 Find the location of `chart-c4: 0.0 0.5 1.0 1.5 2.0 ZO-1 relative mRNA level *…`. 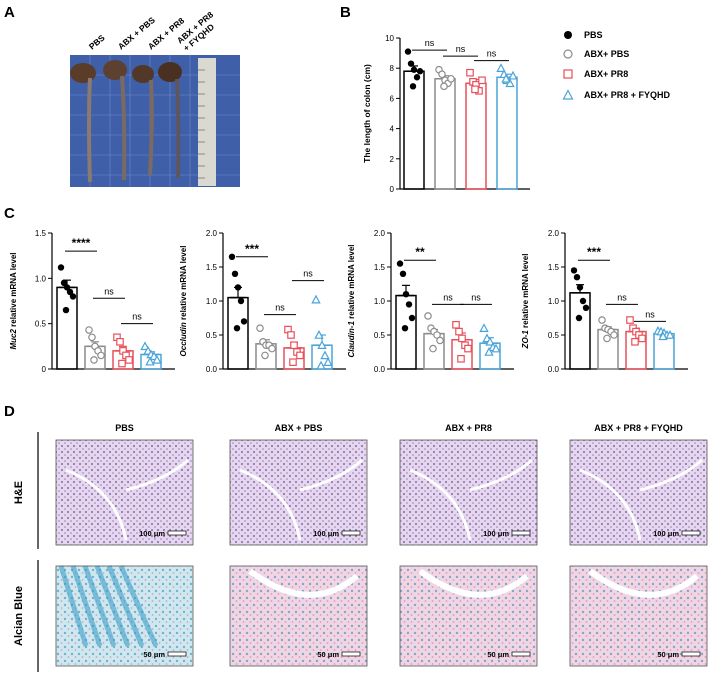

chart-c4: 0.0 0.5 1.0 1.5 2.0 ZO-1 relative mRNA level *… is located at coordinates (604, 301).